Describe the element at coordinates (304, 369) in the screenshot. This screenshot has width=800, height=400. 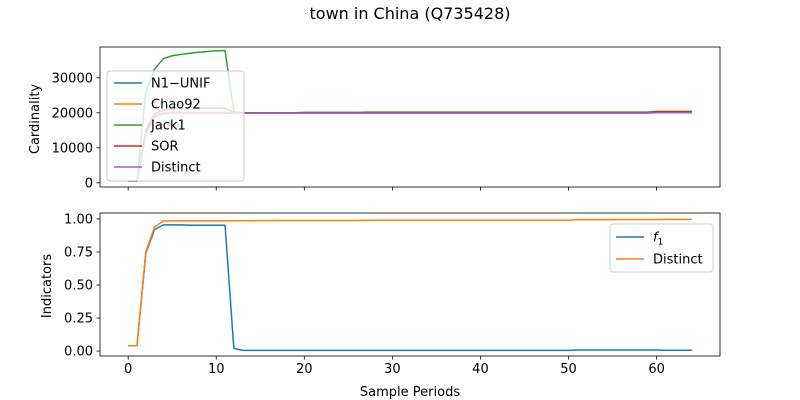
I see `x-tick-label: 20` at that location.